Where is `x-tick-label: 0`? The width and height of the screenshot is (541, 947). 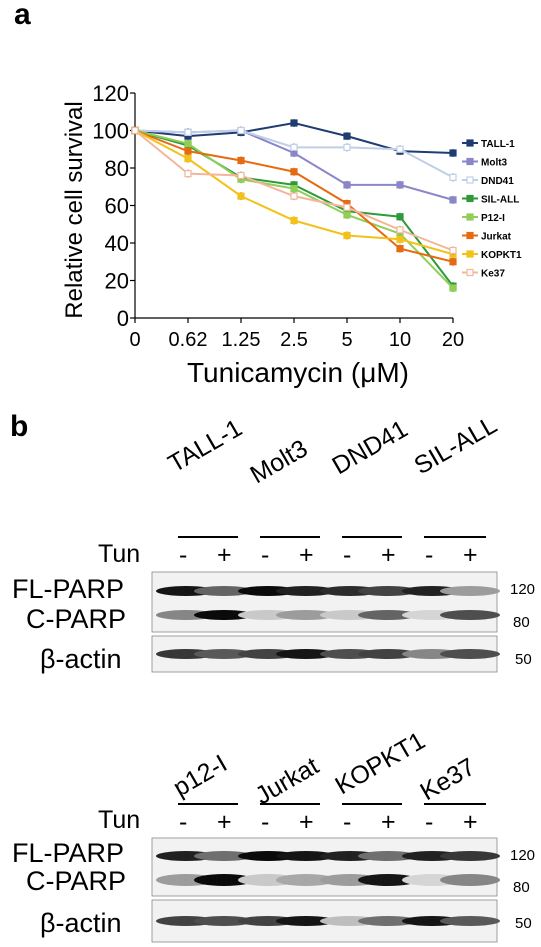
x-tick-label: 0 is located at coordinates (134, 340).